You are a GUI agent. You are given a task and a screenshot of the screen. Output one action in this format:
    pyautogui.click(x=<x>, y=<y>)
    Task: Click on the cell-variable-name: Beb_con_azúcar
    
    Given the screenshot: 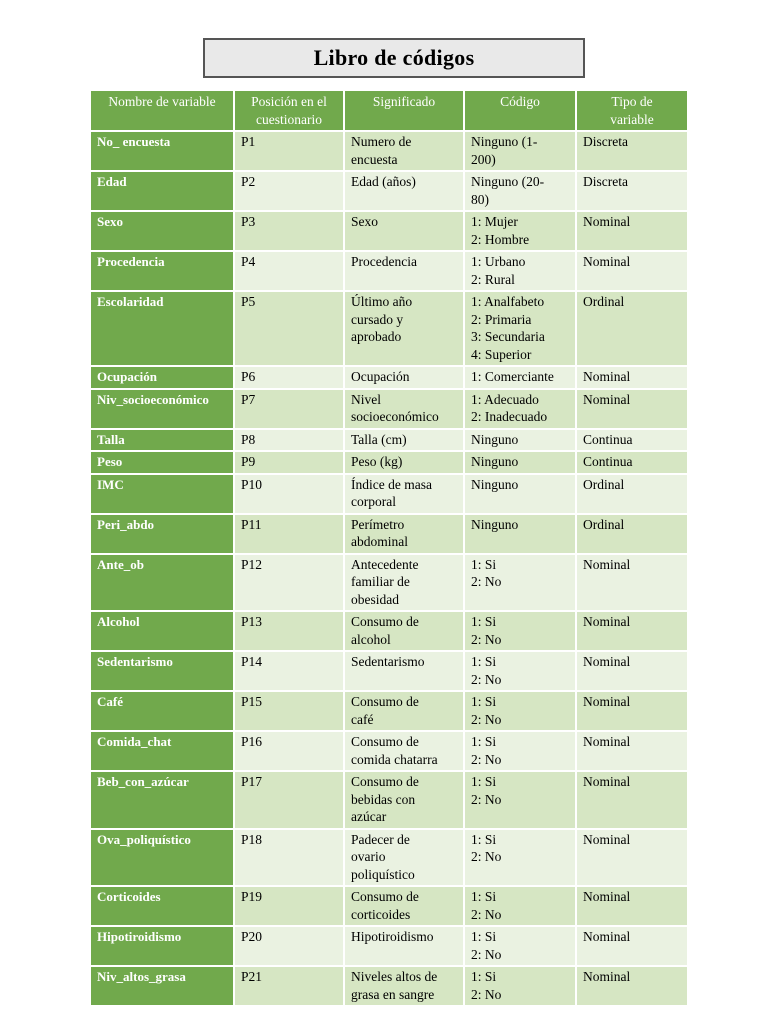 What is the action you would take?
    pyautogui.click(x=162, y=800)
    